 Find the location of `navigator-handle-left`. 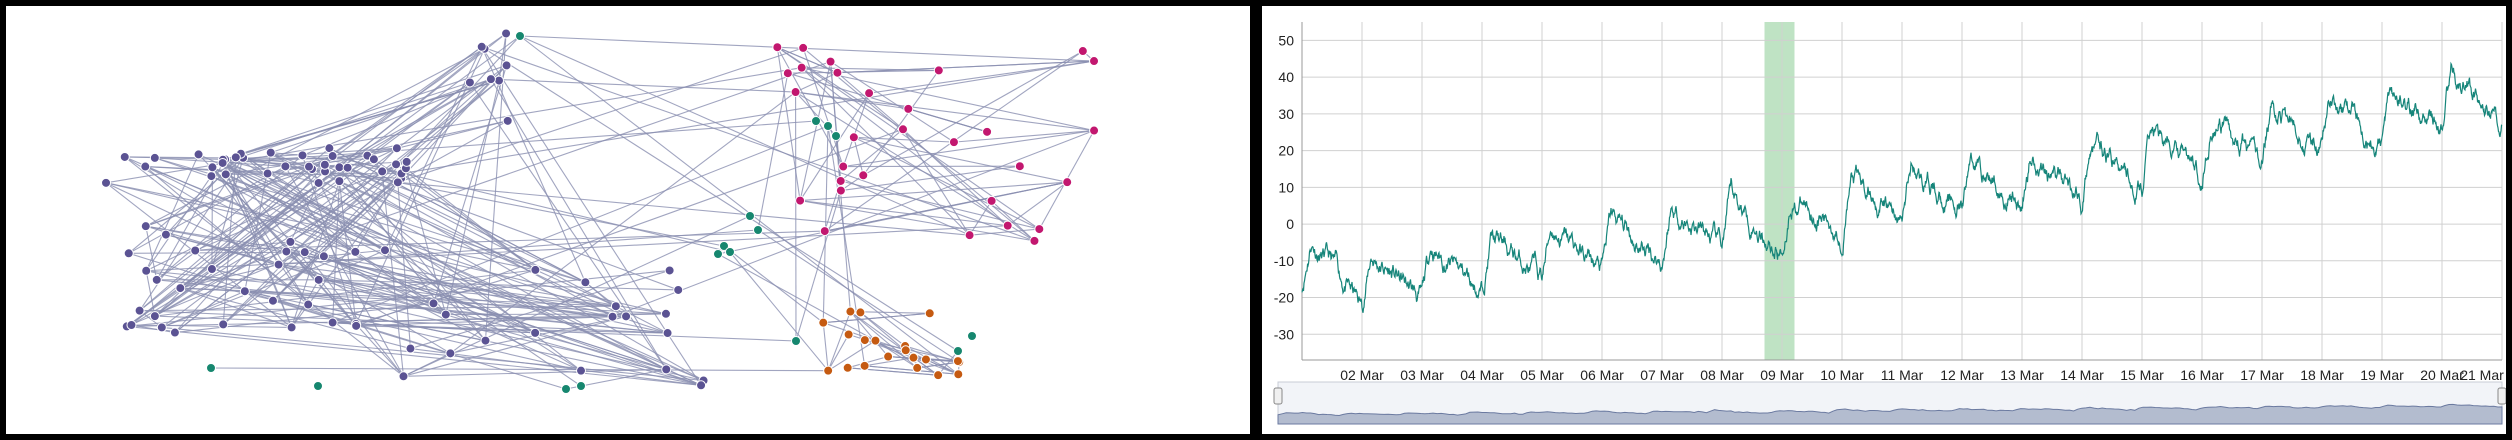

navigator-handle-left is located at coordinates (1278, 396).